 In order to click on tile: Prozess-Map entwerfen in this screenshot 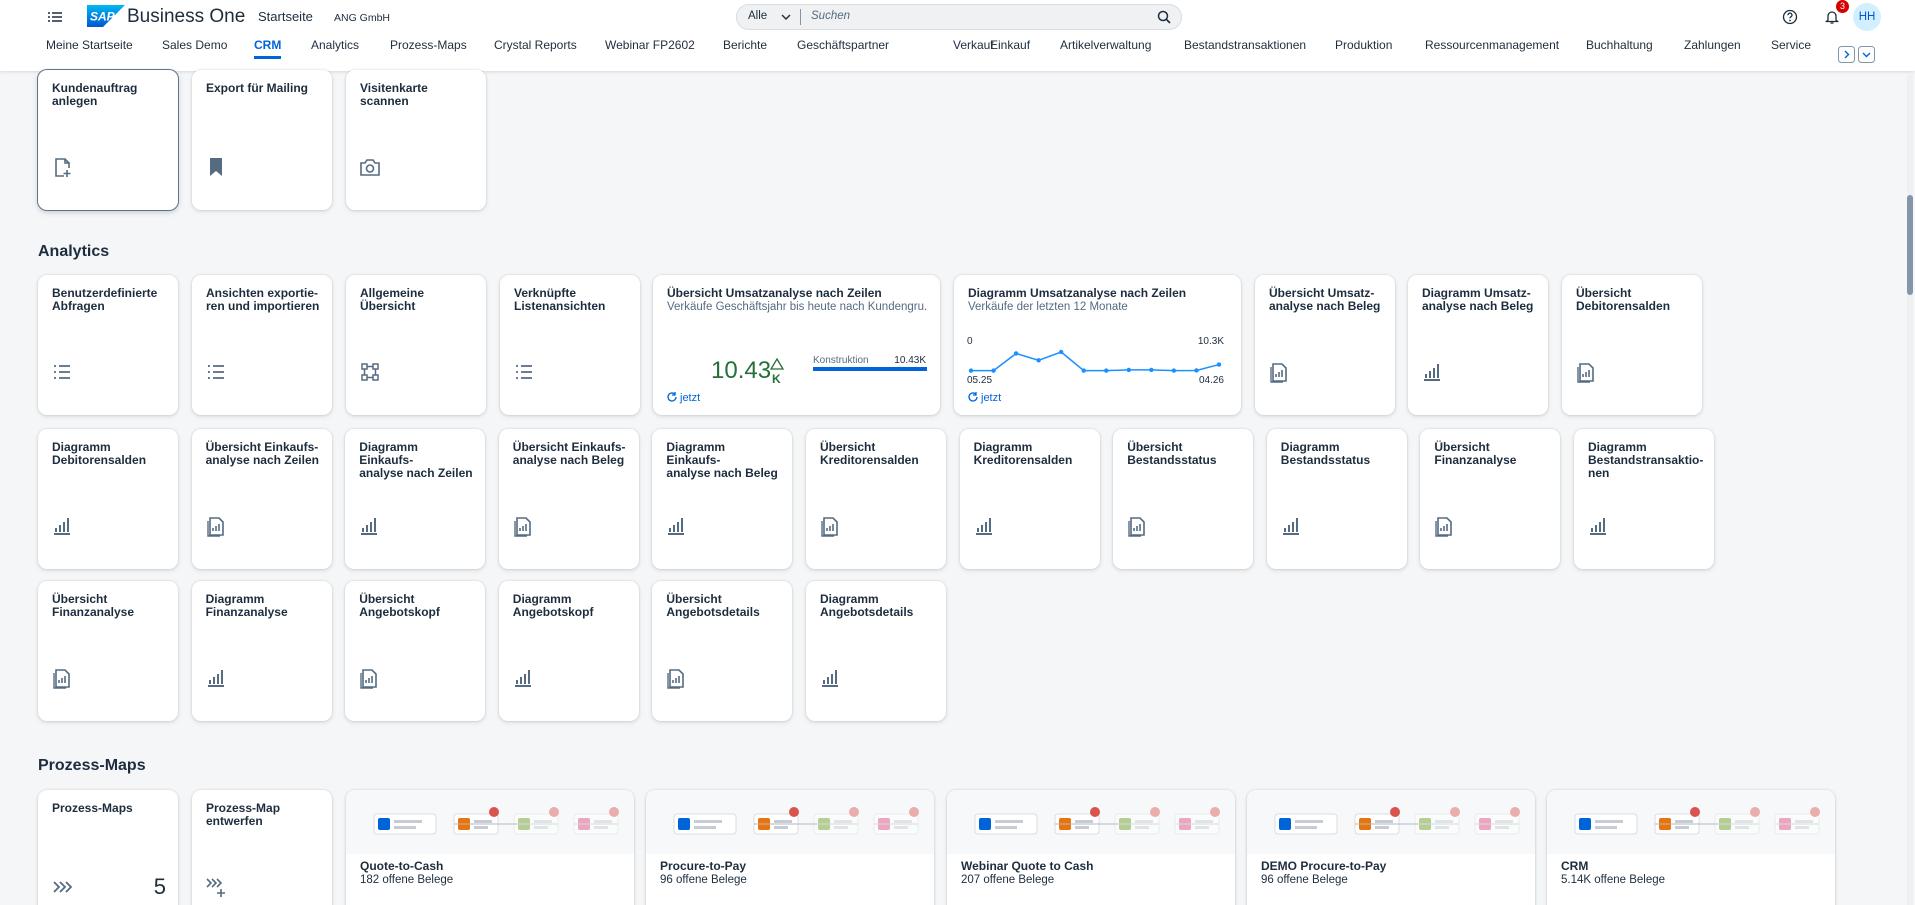, I will do `click(262, 847)`.